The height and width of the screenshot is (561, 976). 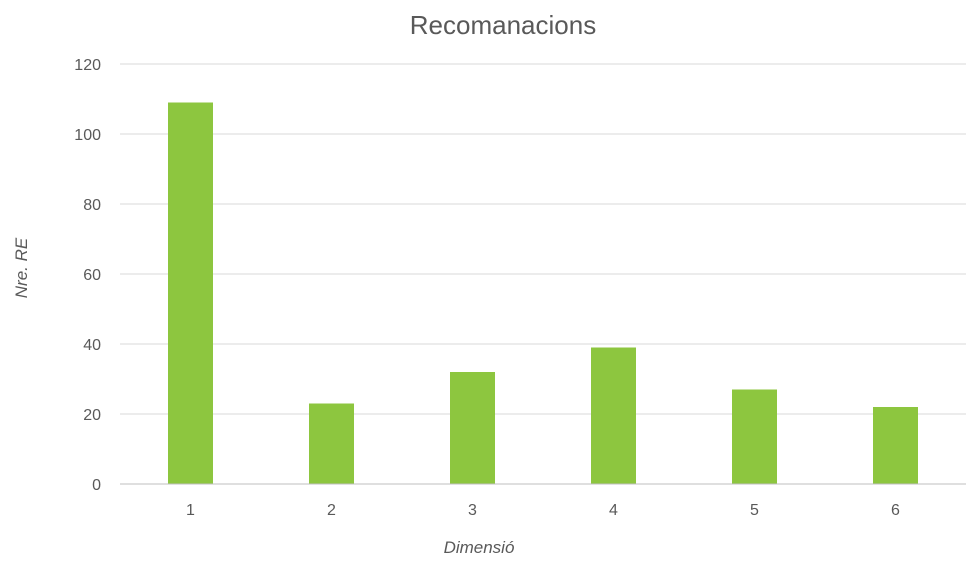 I want to click on x-tick-label: 4, so click(x=613, y=510).